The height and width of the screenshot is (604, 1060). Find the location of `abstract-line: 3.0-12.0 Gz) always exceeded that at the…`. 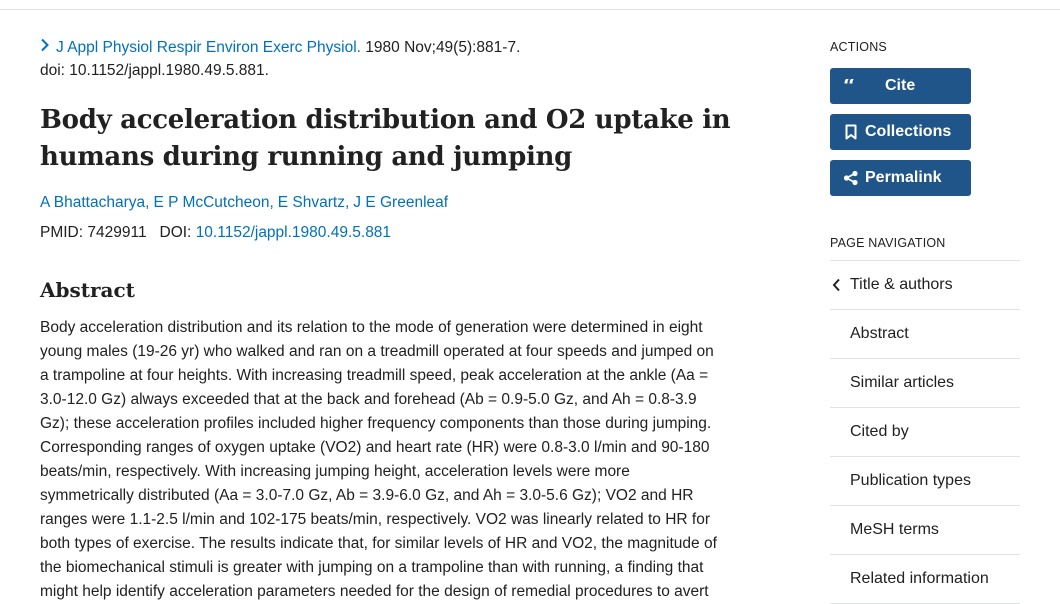

abstract-line: 3.0-12.0 Gz) always exceeded that at the… is located at coordinates (368, 400).